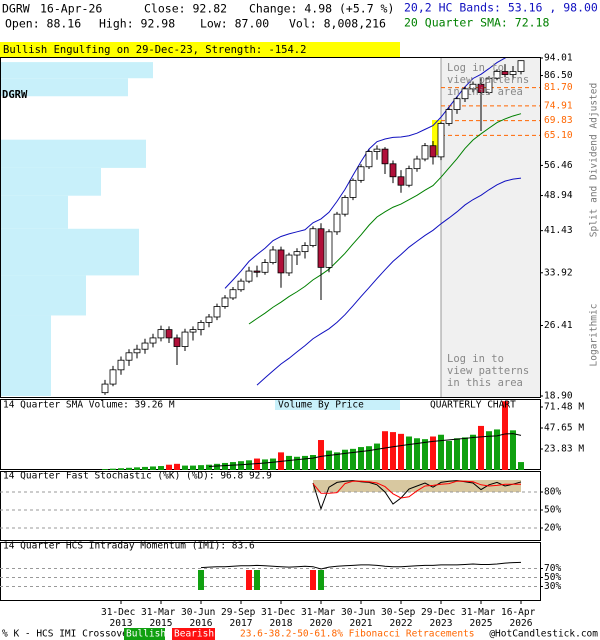 This screenshot has height=640, width=600. What do you see at coordinates (361, 618) in the screenshot?
I see `x-tick-label: 30-Jun 2021` at bounding box center [361, 618].